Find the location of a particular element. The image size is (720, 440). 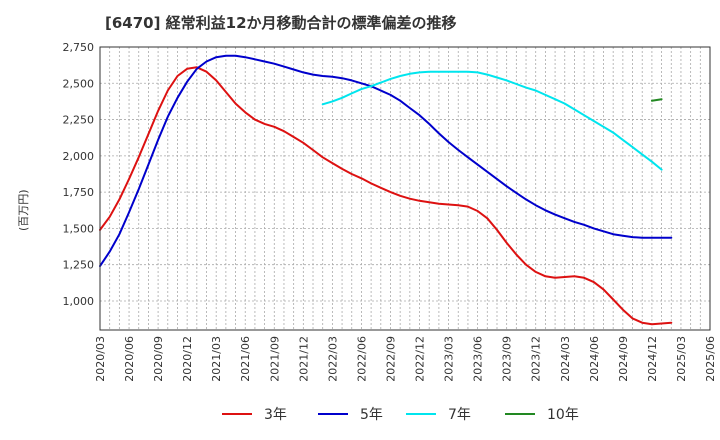

x-tick-label: 2021/09 is located at coordinates (274, 359).